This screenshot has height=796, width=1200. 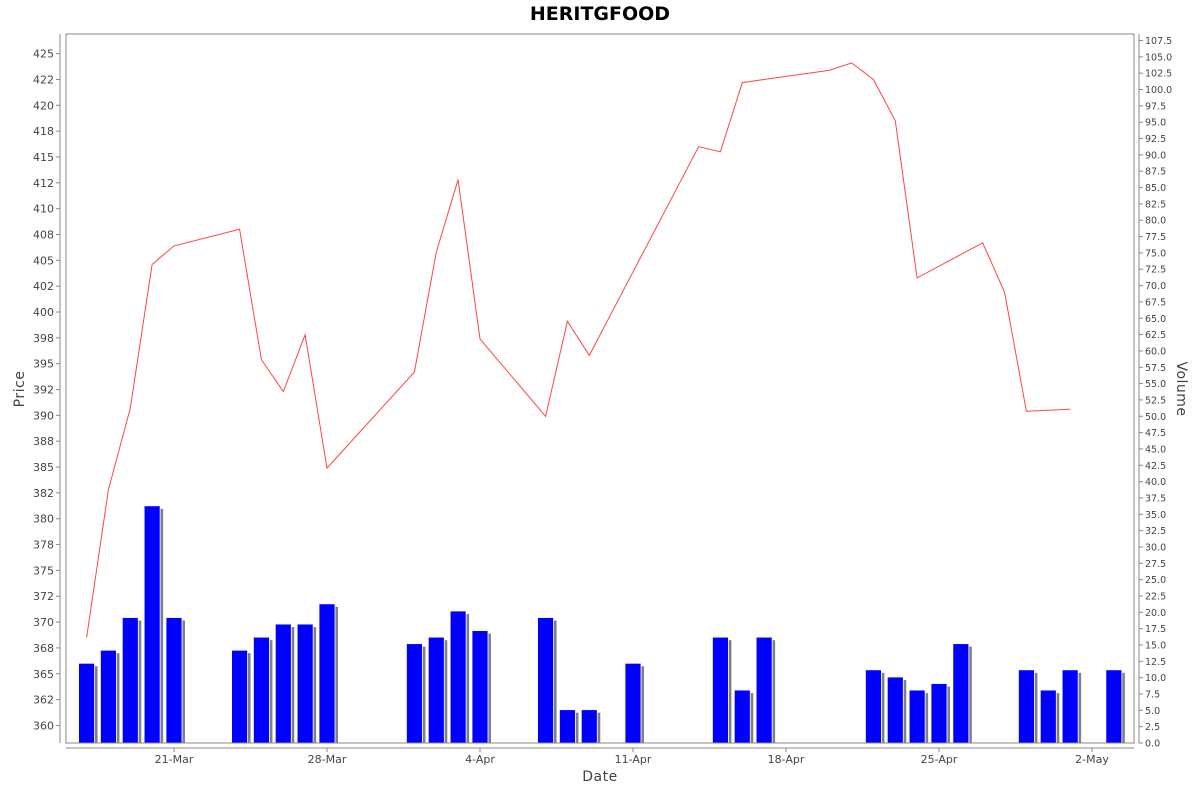 What do you see at coordinates (43, 441) in the screenshot?
I see `price-tick-label: 388` at bounding box center [43, 441].